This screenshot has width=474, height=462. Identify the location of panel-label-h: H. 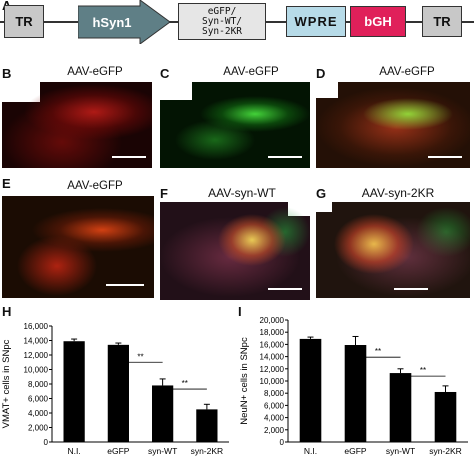
(7, 311).